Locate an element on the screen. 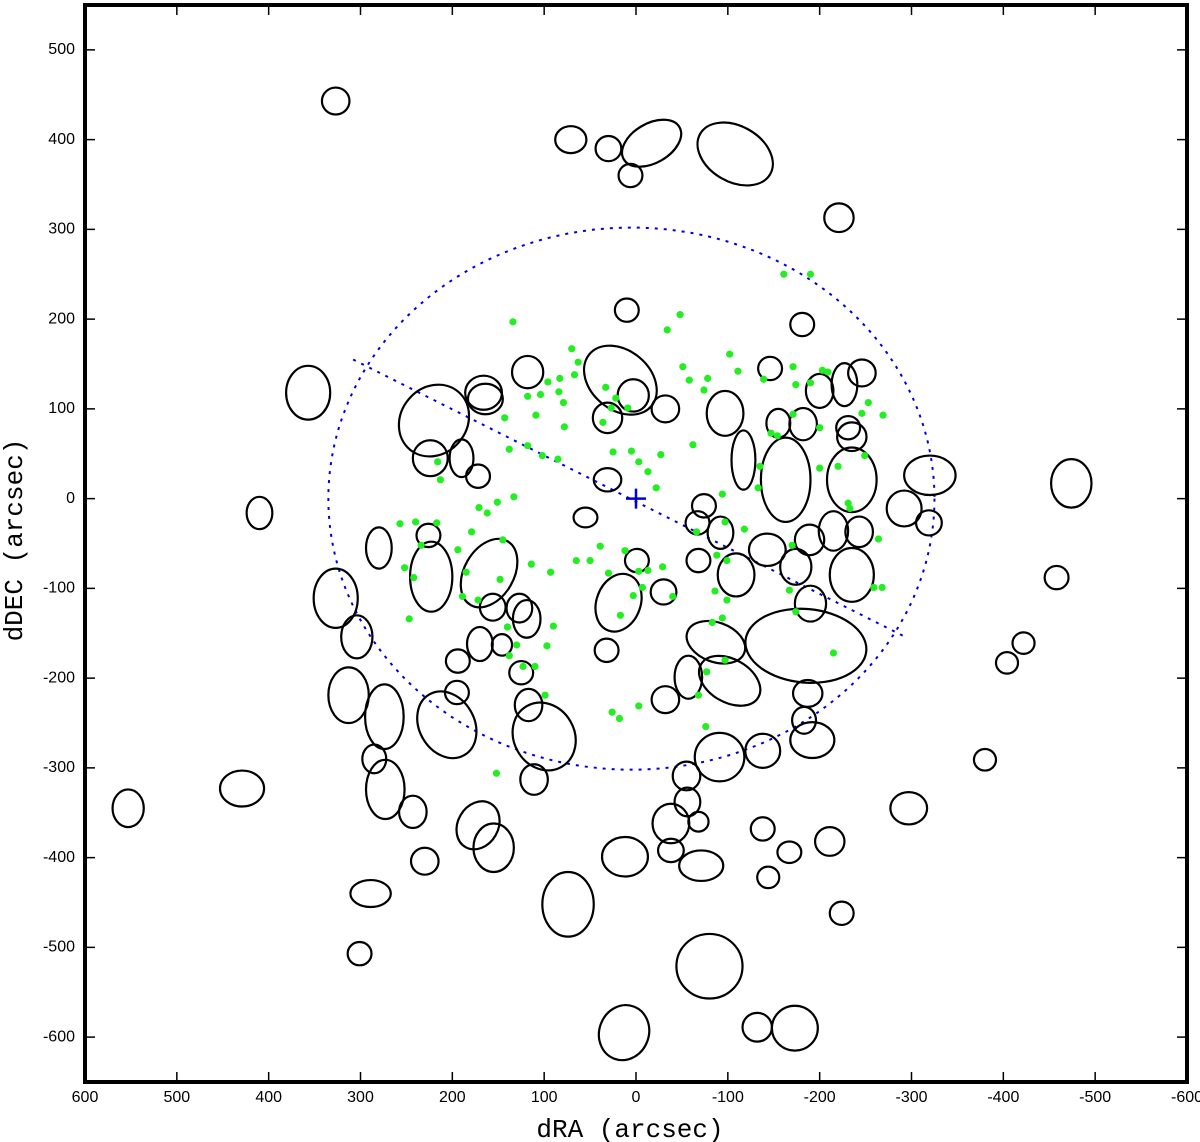  x-tick-label: 400 is located at coordinates (268, 1097).